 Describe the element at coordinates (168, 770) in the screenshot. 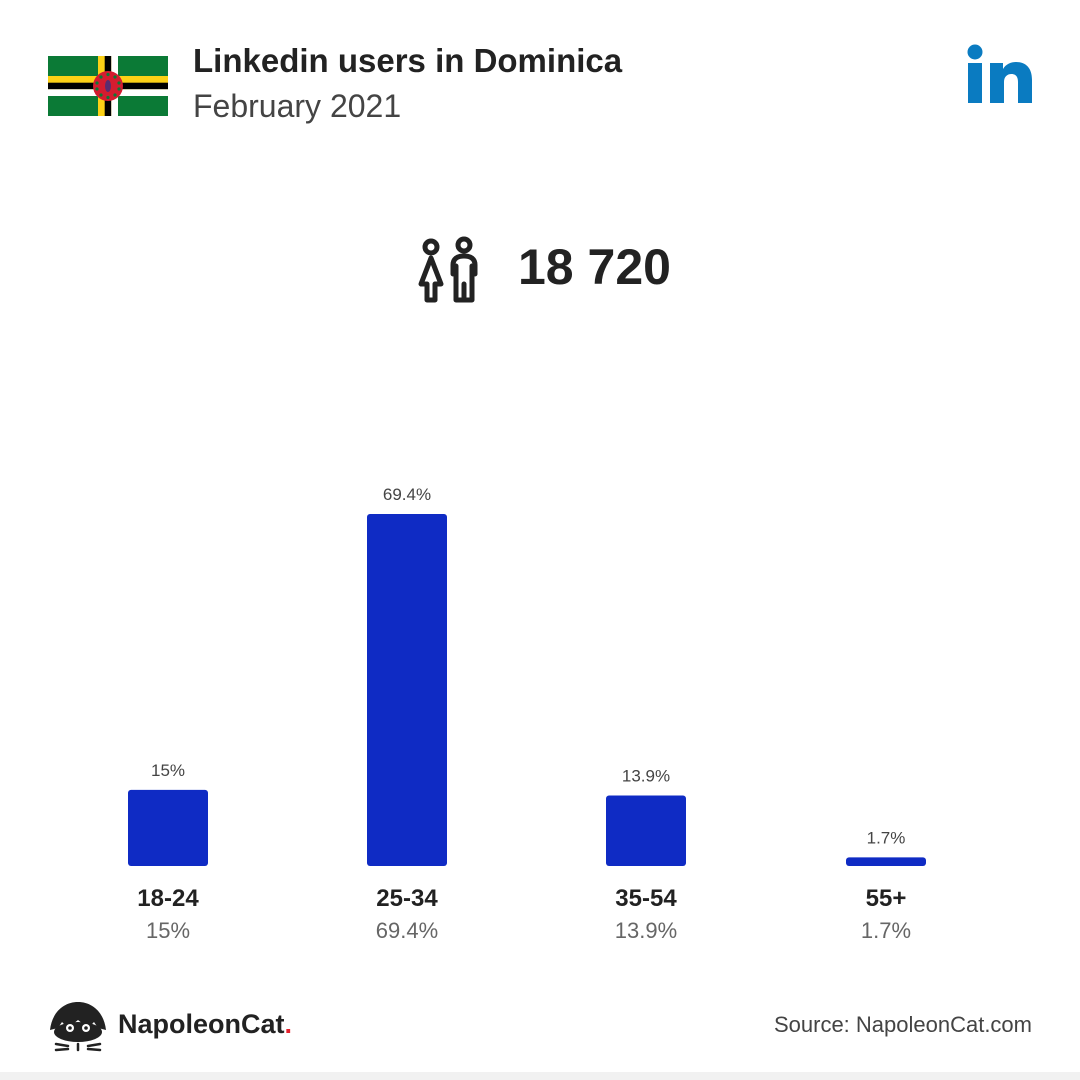

I see `bar-value-label: 15%` at that location.